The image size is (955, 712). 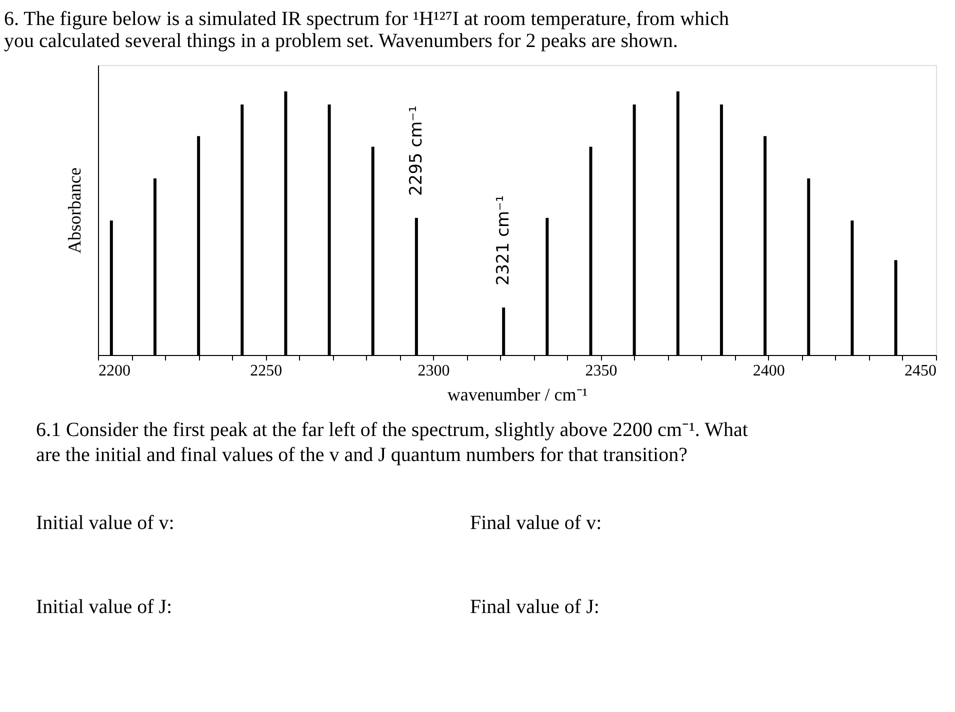 What do you see at coordinates (114, 371) in the screenshot?
I see `x-tick-label: 2200` at bounding box center [114, 371].